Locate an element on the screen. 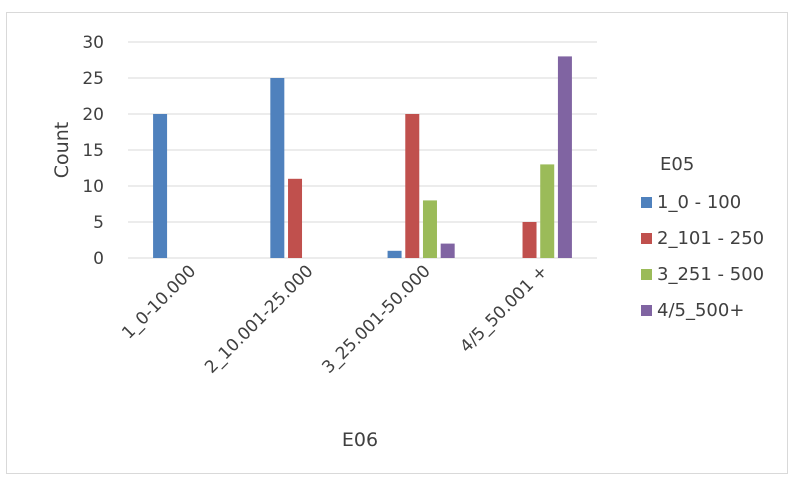 The image size is (795, 480). x-tick-label: 3_25.001-50.000 is located at coordinates (376, 319).